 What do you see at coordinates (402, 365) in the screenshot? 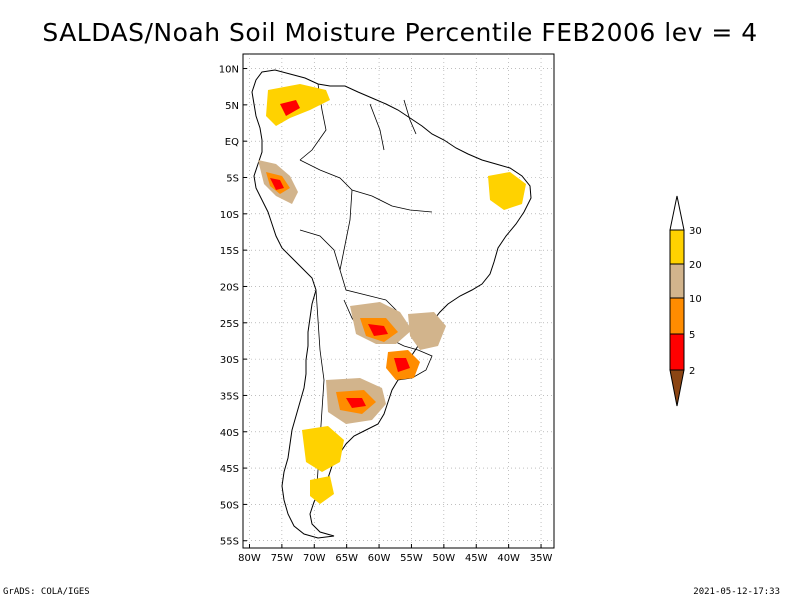
I see `patch-uruguay-red` at bounding box center [402, 365].